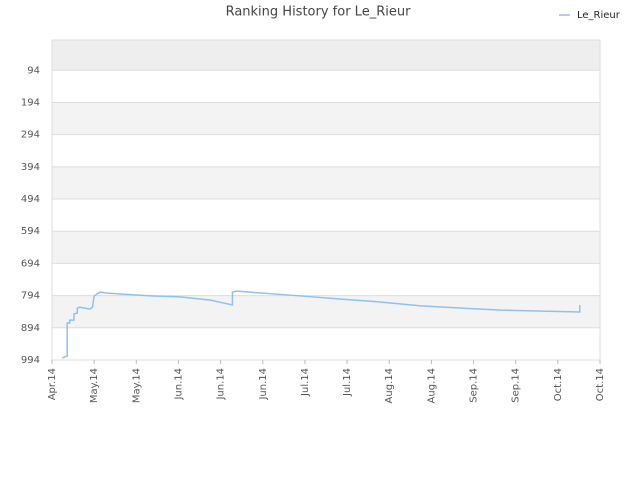  What do you see at coordinates (30, 296) in the screenshot?
I see `y-tick-label: 794` at bounding box center [30, 296].